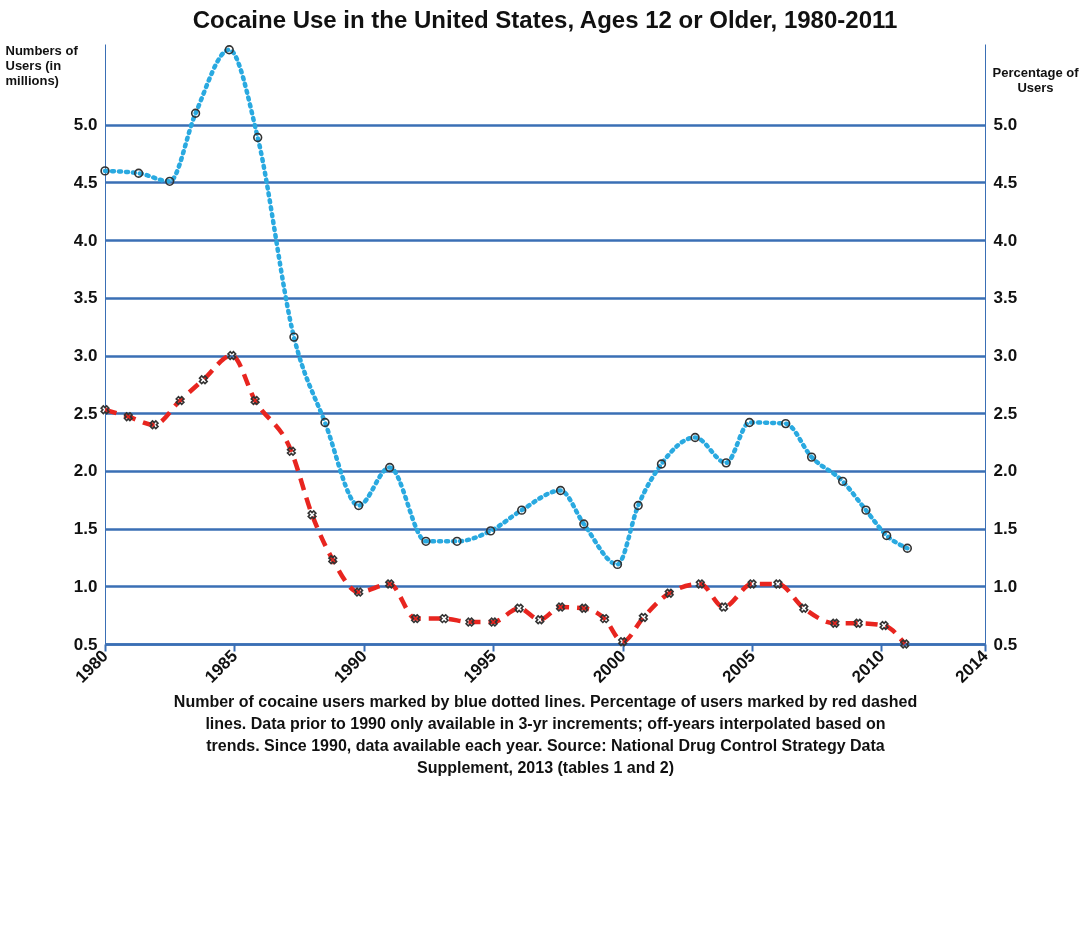 Image resolution: width=1083 pixels, height=938 pixels. What do you see at coordinates (85, 471) in the screenshot?
I see `y-tick-label: 2.0` at bounding box center [85, 471].